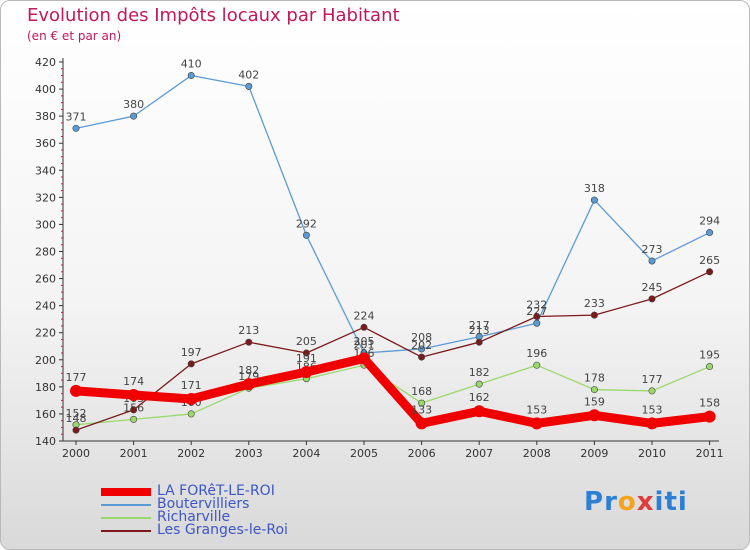  What do you see at coordinates (45, 441) in the screenshot?
I see `y-tick-label: 140` at bounding box center [45, 441].